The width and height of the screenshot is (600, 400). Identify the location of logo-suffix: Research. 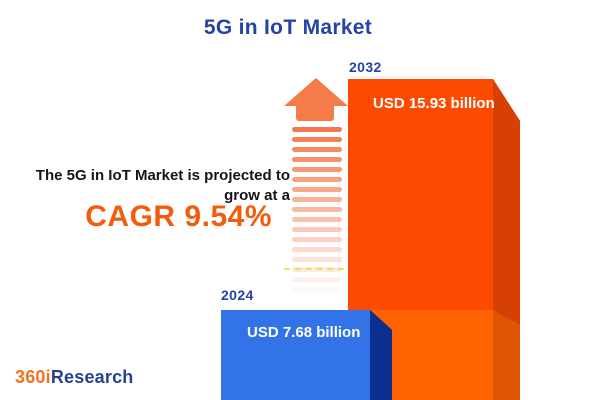
(92, 377).